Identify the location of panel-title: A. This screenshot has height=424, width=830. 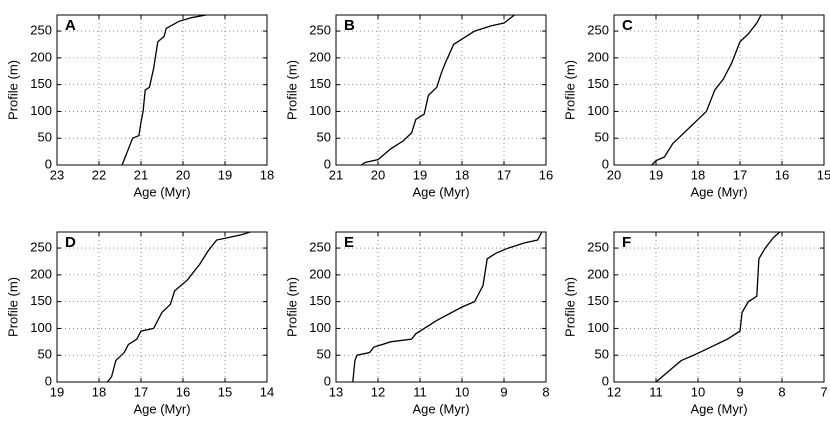
(70, 25).